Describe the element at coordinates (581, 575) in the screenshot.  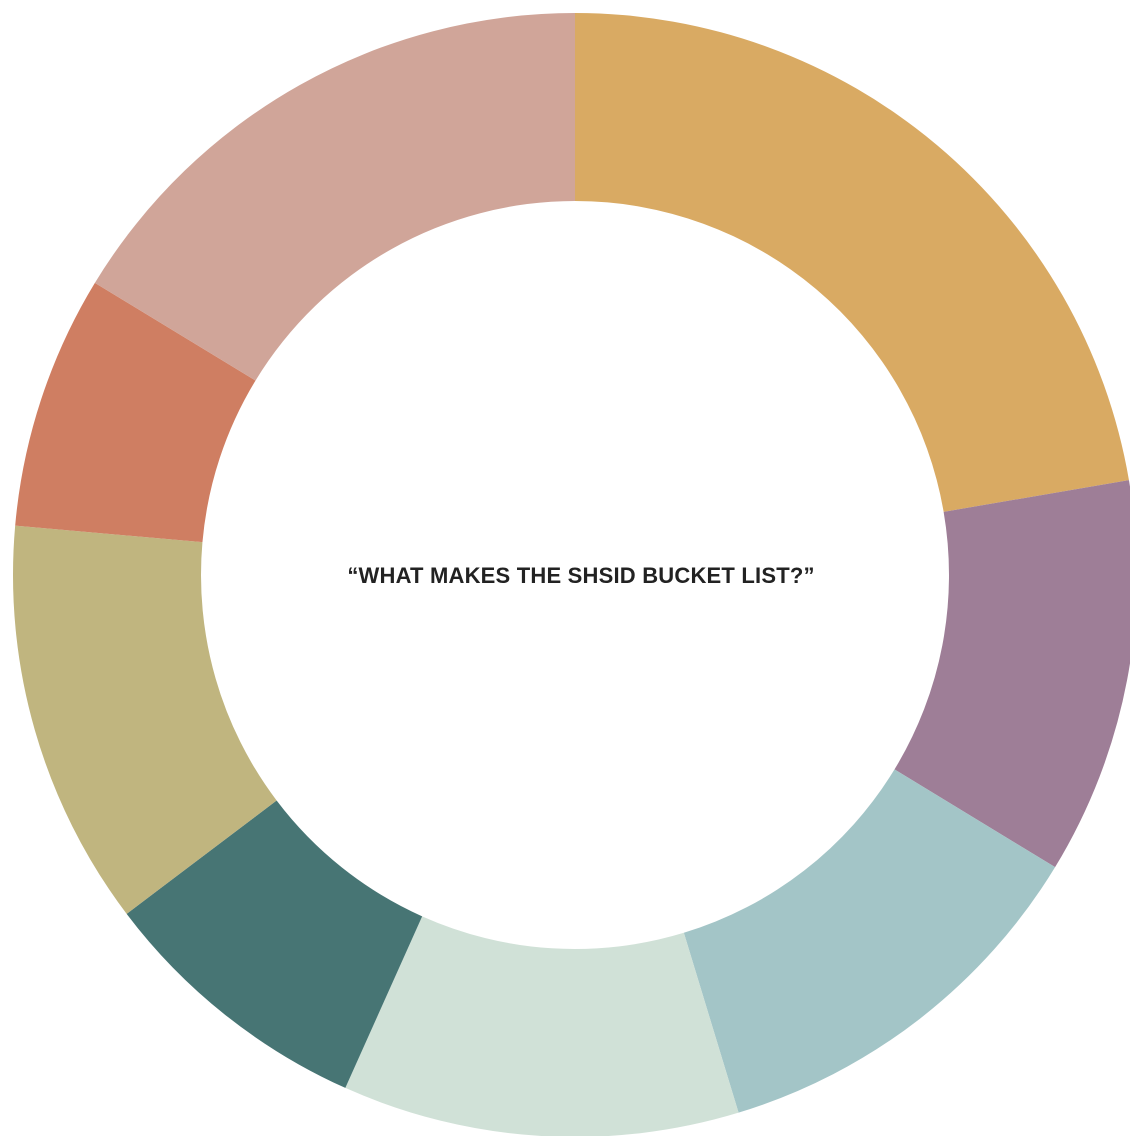
I see `chart-title: “WHAT MAKES THE SHSID BUCKET LIST?”` at that location.